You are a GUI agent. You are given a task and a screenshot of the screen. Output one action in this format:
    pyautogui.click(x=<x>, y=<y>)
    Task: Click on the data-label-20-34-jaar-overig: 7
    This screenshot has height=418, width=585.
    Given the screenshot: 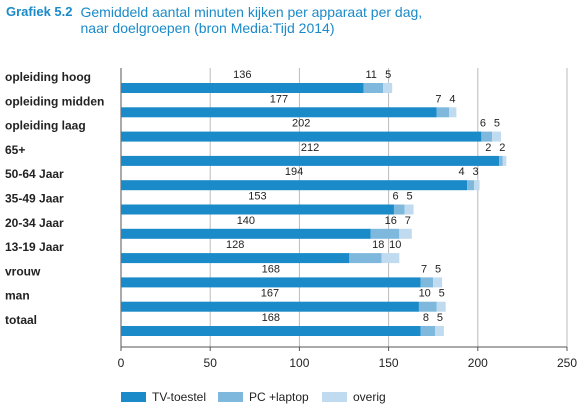 What is the action you would take?
    pyautogui.click(x=408, y=221)
    